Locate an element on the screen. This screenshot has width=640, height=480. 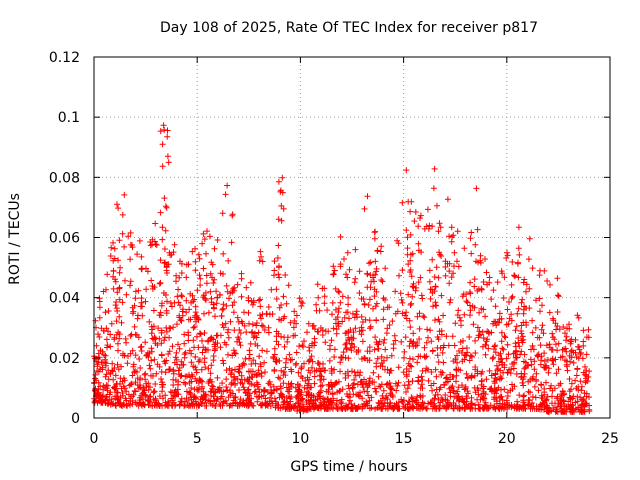
y-tick-label: 0.12 is located at coordinates (64, 58).